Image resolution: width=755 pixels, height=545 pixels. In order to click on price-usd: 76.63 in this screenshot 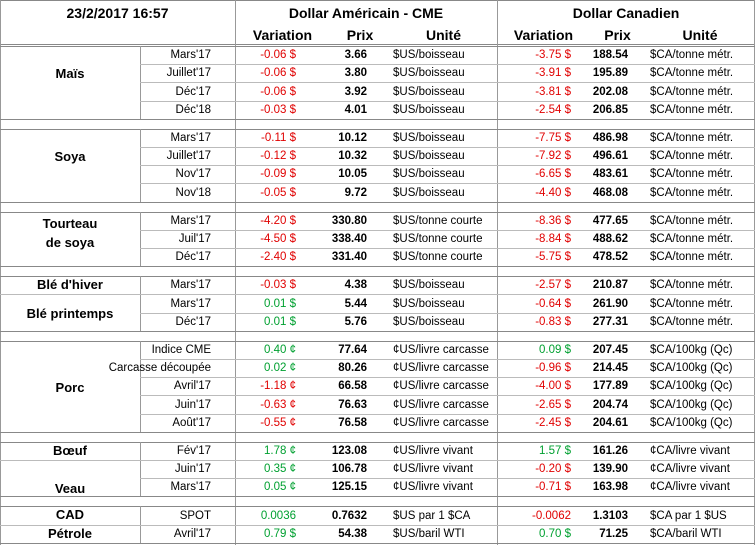, I will do `click(352, 404)`.